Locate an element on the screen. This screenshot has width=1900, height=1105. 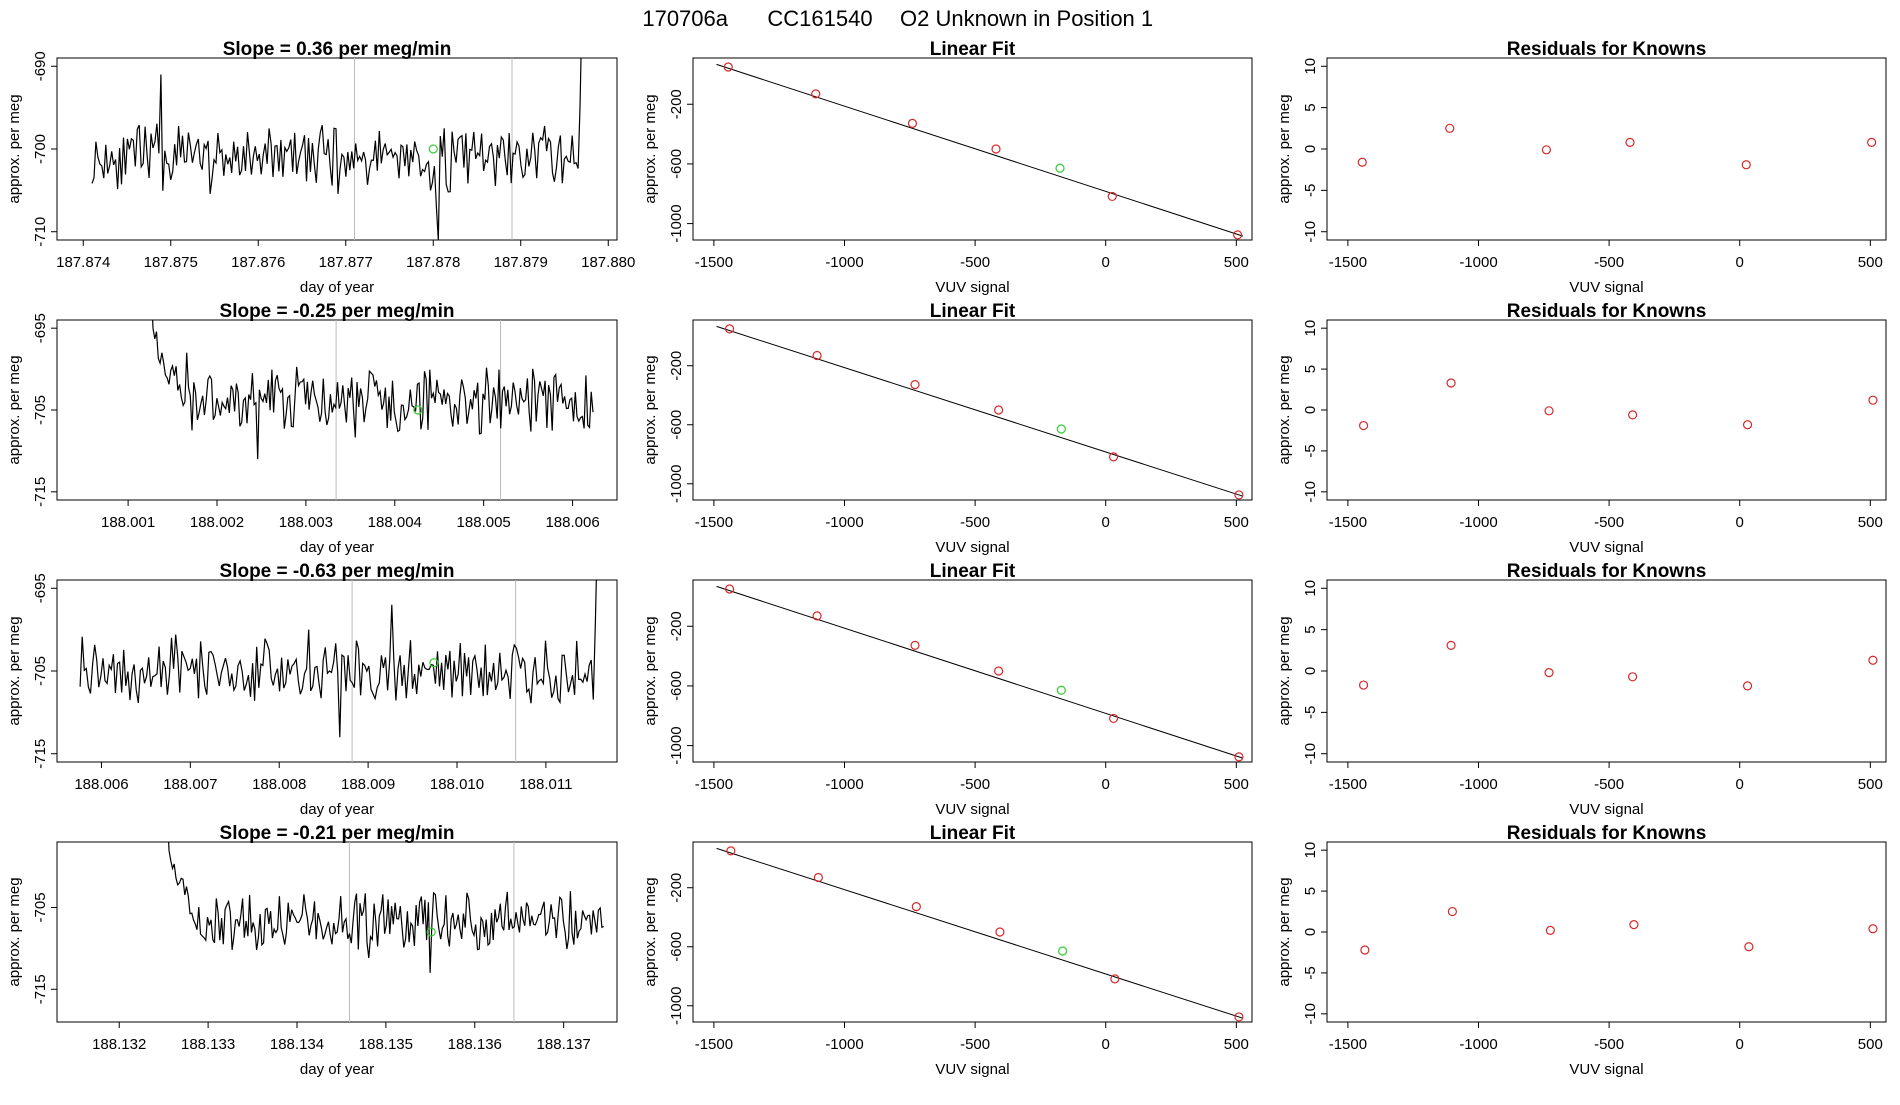
x-tick-label: 188.011 is located at coordinates (545, 784).